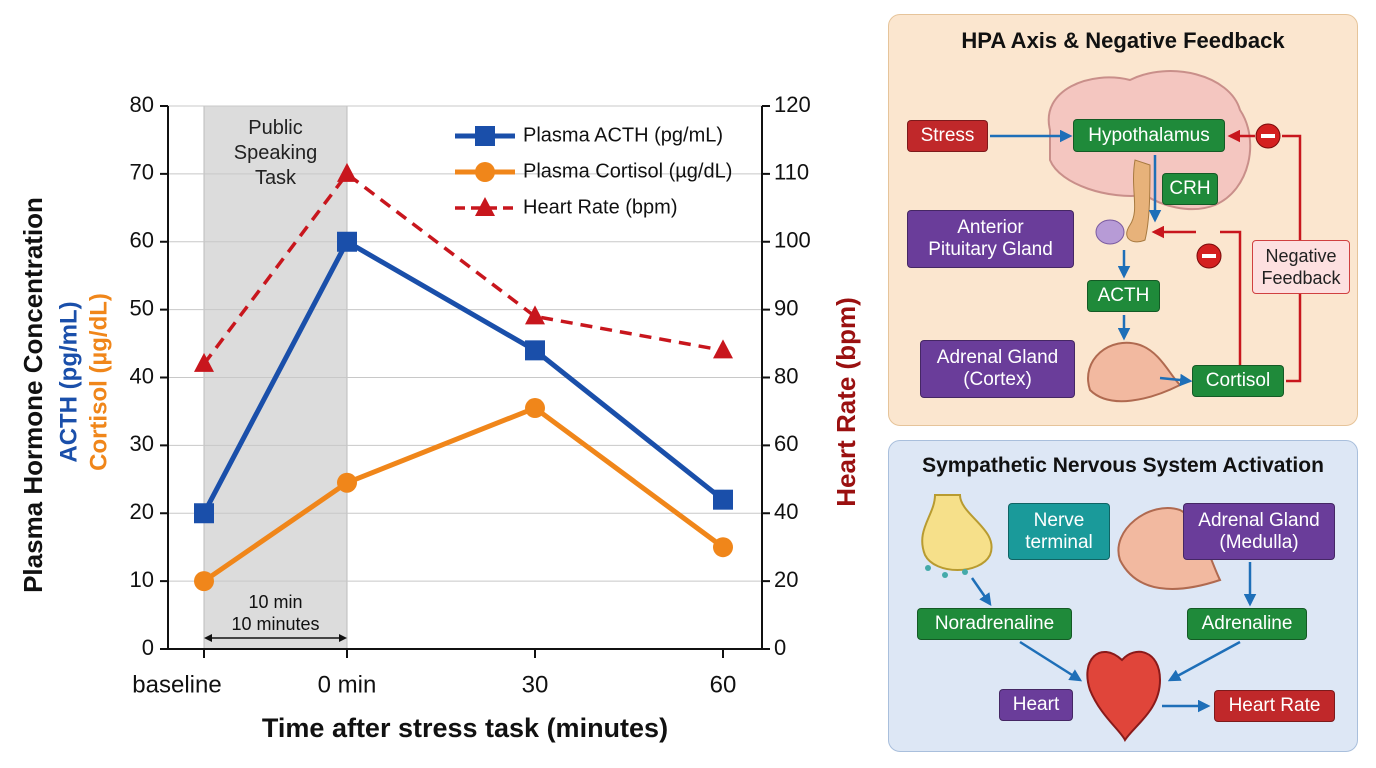 This screenshot has height=768, width=1376. What do you see at coordinates (792, 104) in the screenshot?
I see `y2-tick-label: 120` at bounding box center [792, 104].